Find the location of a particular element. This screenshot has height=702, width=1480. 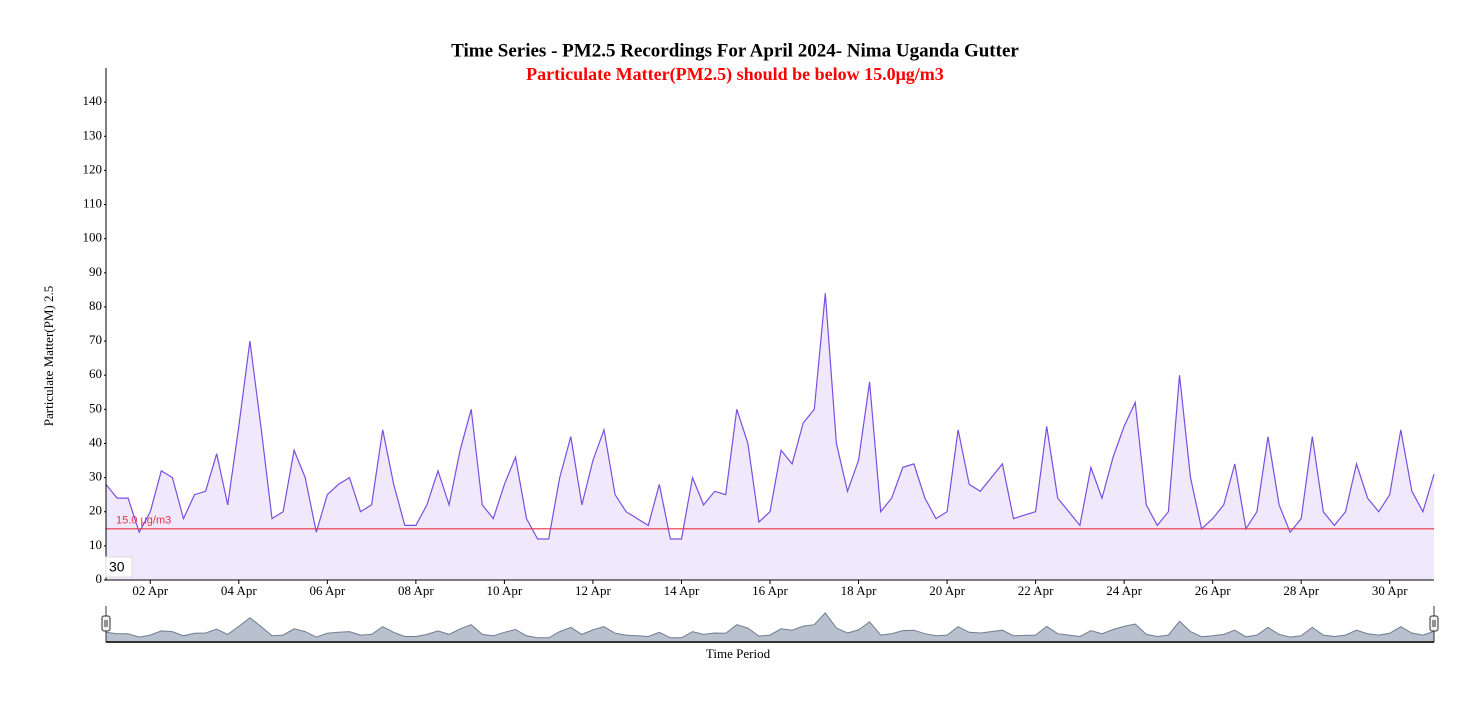

y-tick-label: 80 is located at coordinates (95, 305).